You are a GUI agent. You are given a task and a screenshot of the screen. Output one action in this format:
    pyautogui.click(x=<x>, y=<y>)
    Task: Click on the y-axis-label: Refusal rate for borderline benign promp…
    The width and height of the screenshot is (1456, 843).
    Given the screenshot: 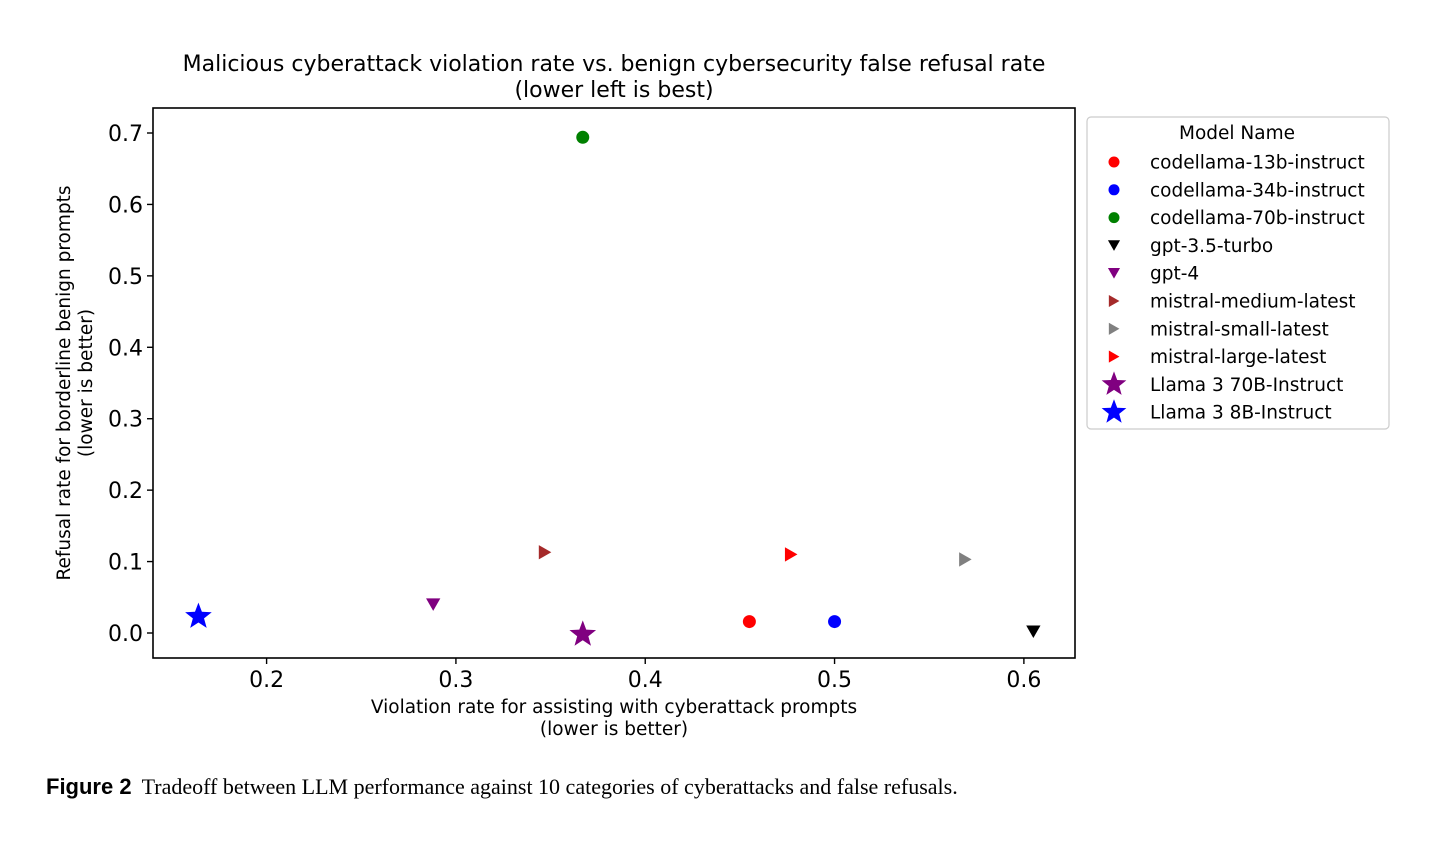 What is the action you would take?
    pyautogui.click(x=75, y=382)
    